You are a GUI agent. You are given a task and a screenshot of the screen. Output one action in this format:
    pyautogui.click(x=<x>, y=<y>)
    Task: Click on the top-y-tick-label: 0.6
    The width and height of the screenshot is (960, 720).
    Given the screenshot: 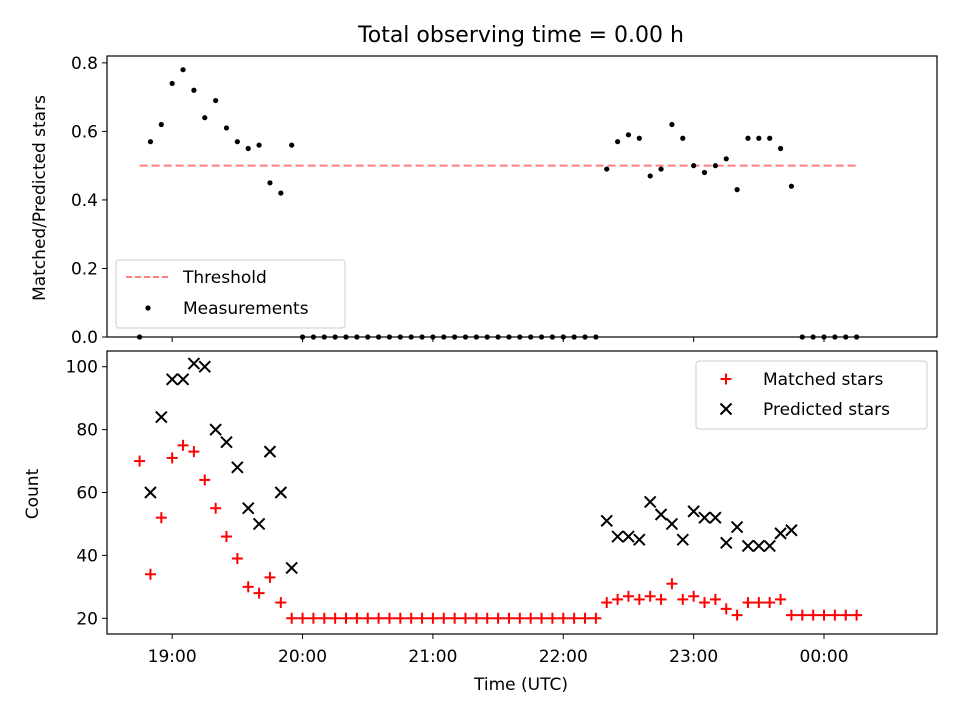 What is the action you would take?
    pyautogui.click(x=84, y=132)
    